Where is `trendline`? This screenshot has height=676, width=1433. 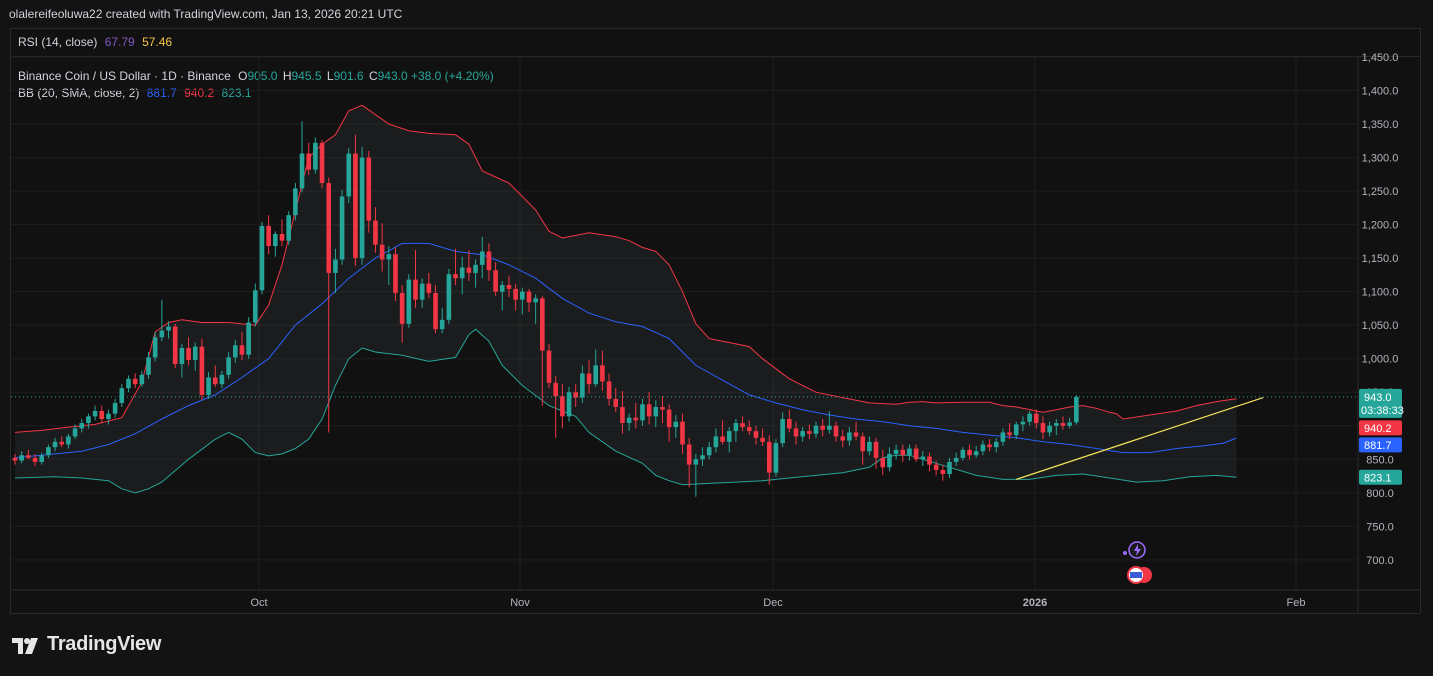
trendline is located at coordinates (1140, 438).